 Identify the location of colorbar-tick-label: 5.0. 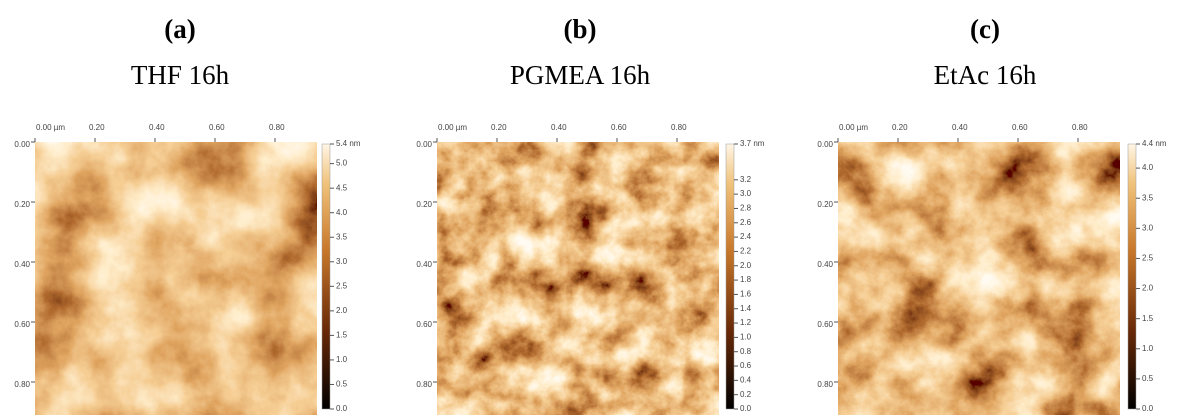
(342, 163).